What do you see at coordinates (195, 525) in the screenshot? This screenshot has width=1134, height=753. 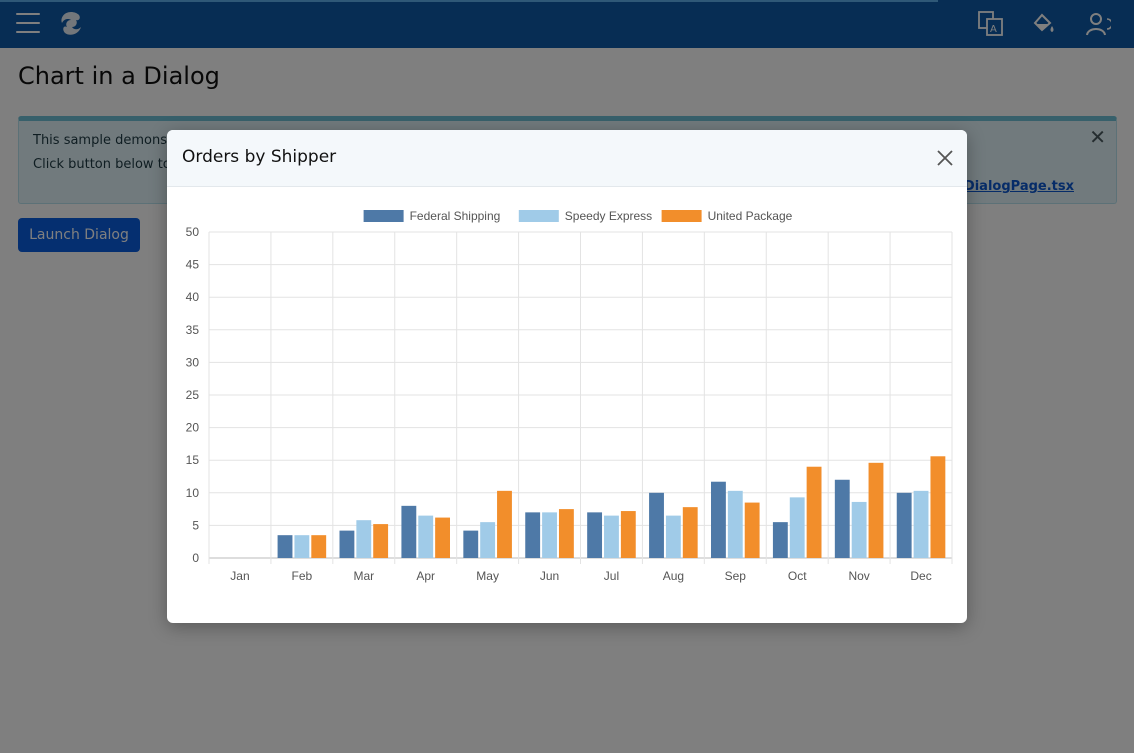 I see `y-tick-label: 5` at bounding box center [195, 525].